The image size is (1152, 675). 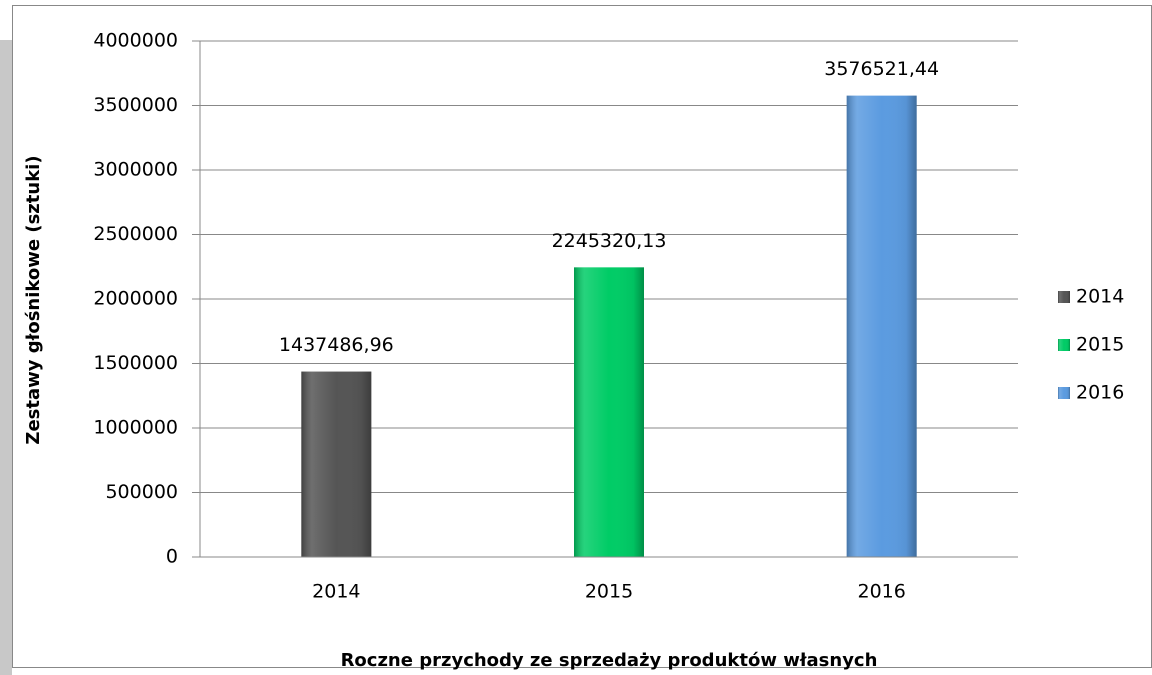 What do you see at coordinates (135, 299) in the screenshot?
I see `y-tick-label: 2000000` at bounding box center [135, 299].